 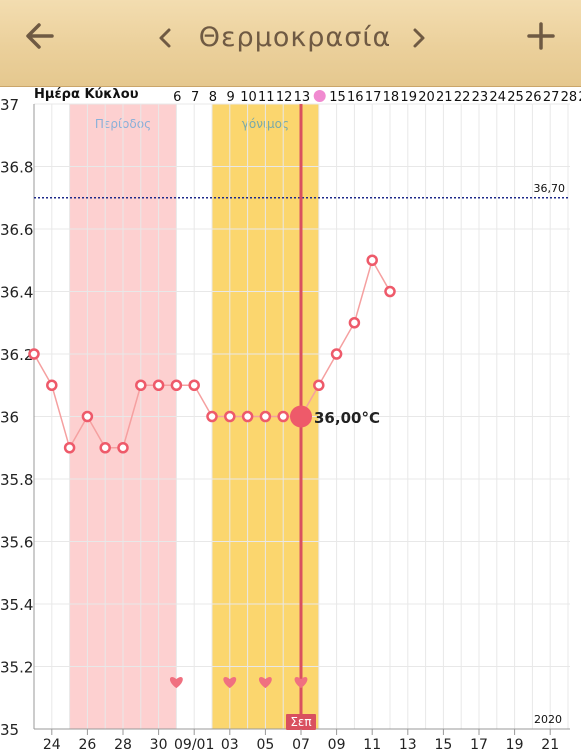 What do you see at coordinates (301, 416) in the screenshot?
I see `selected-temperature-point` at bounding box center [301, 416].